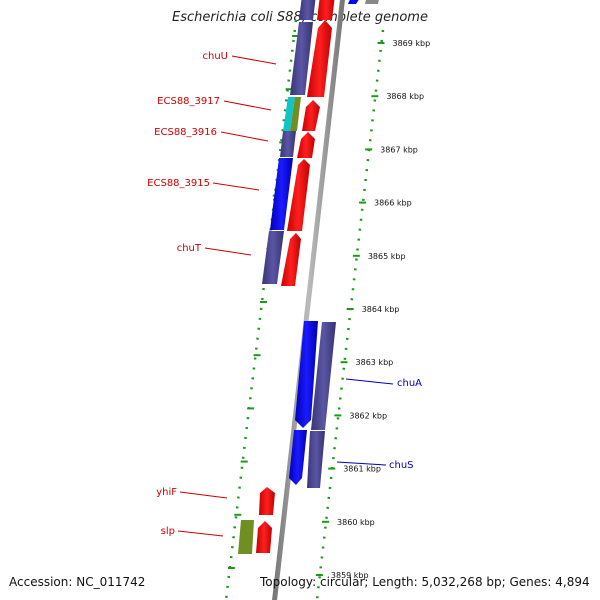  Describe the element at coordinates (281, 194) in the screenshot. I see `gene-ECS88-3915-blue` at that location.